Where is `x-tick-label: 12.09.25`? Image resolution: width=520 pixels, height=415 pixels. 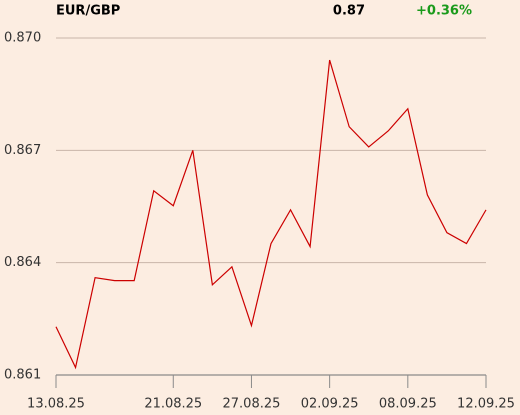 x-tick-label: 12.09.25 is located at coordinates (486, 404).